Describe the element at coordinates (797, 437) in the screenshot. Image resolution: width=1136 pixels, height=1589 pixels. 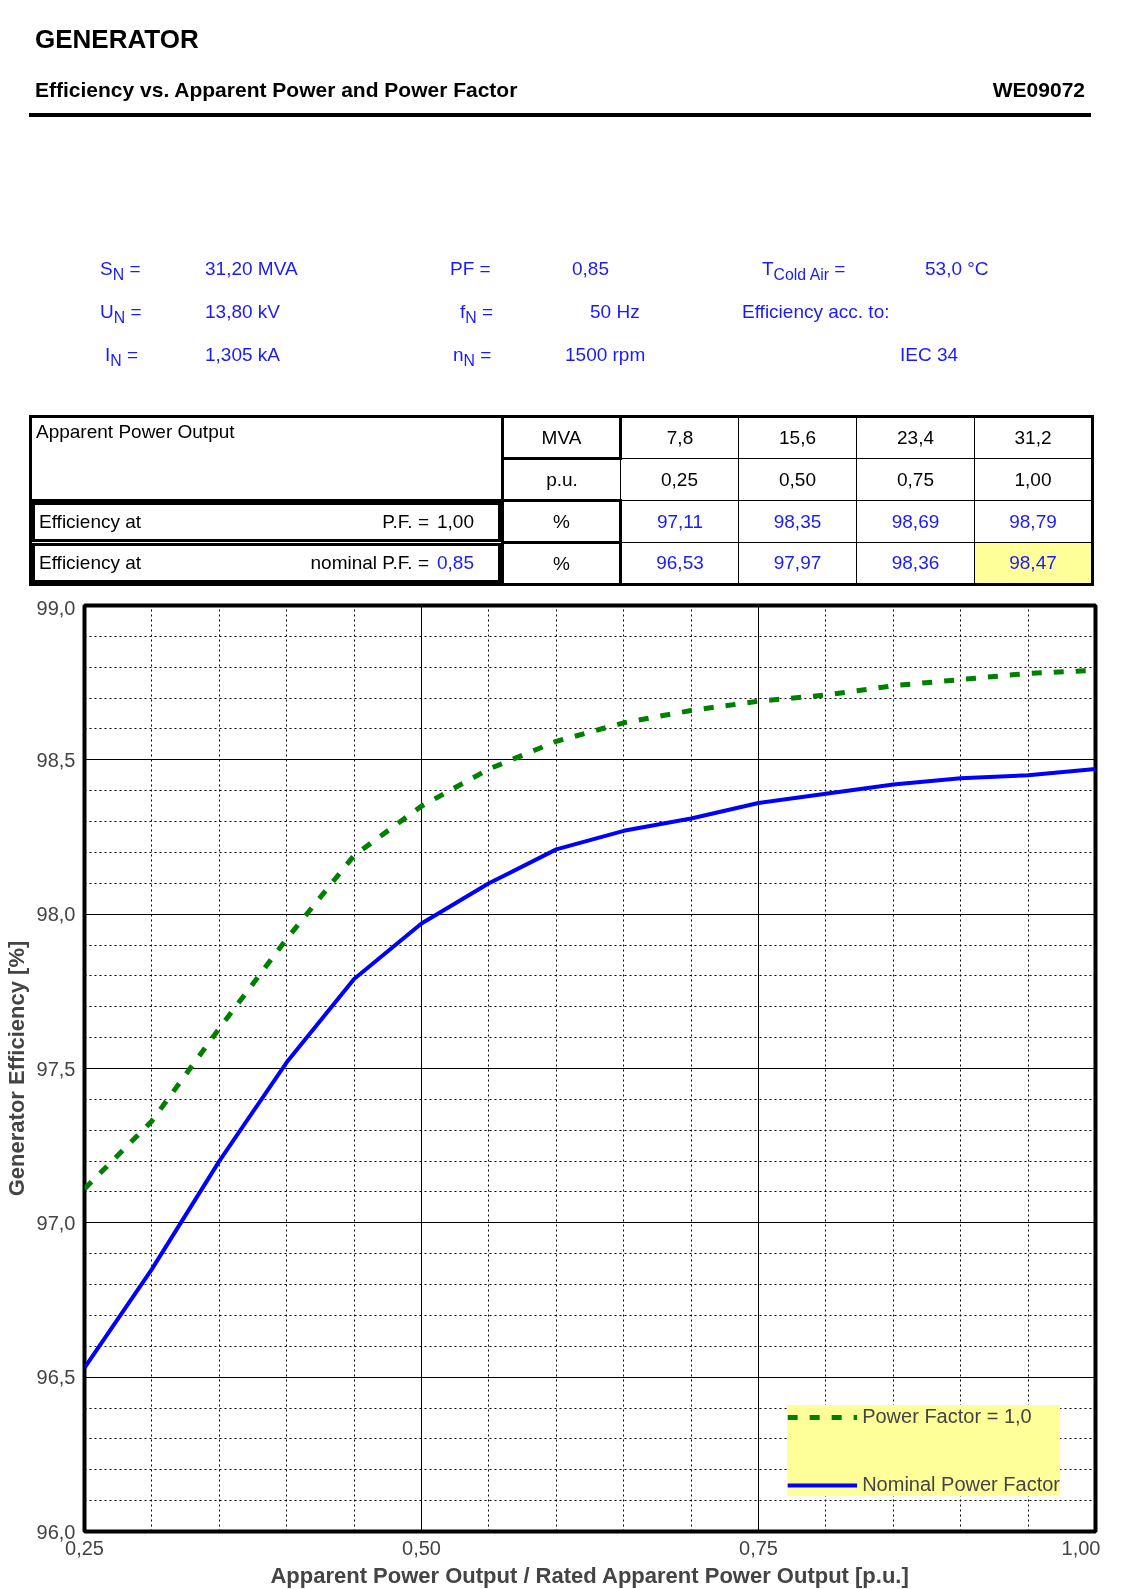
I see `text: 15,6` at that location.